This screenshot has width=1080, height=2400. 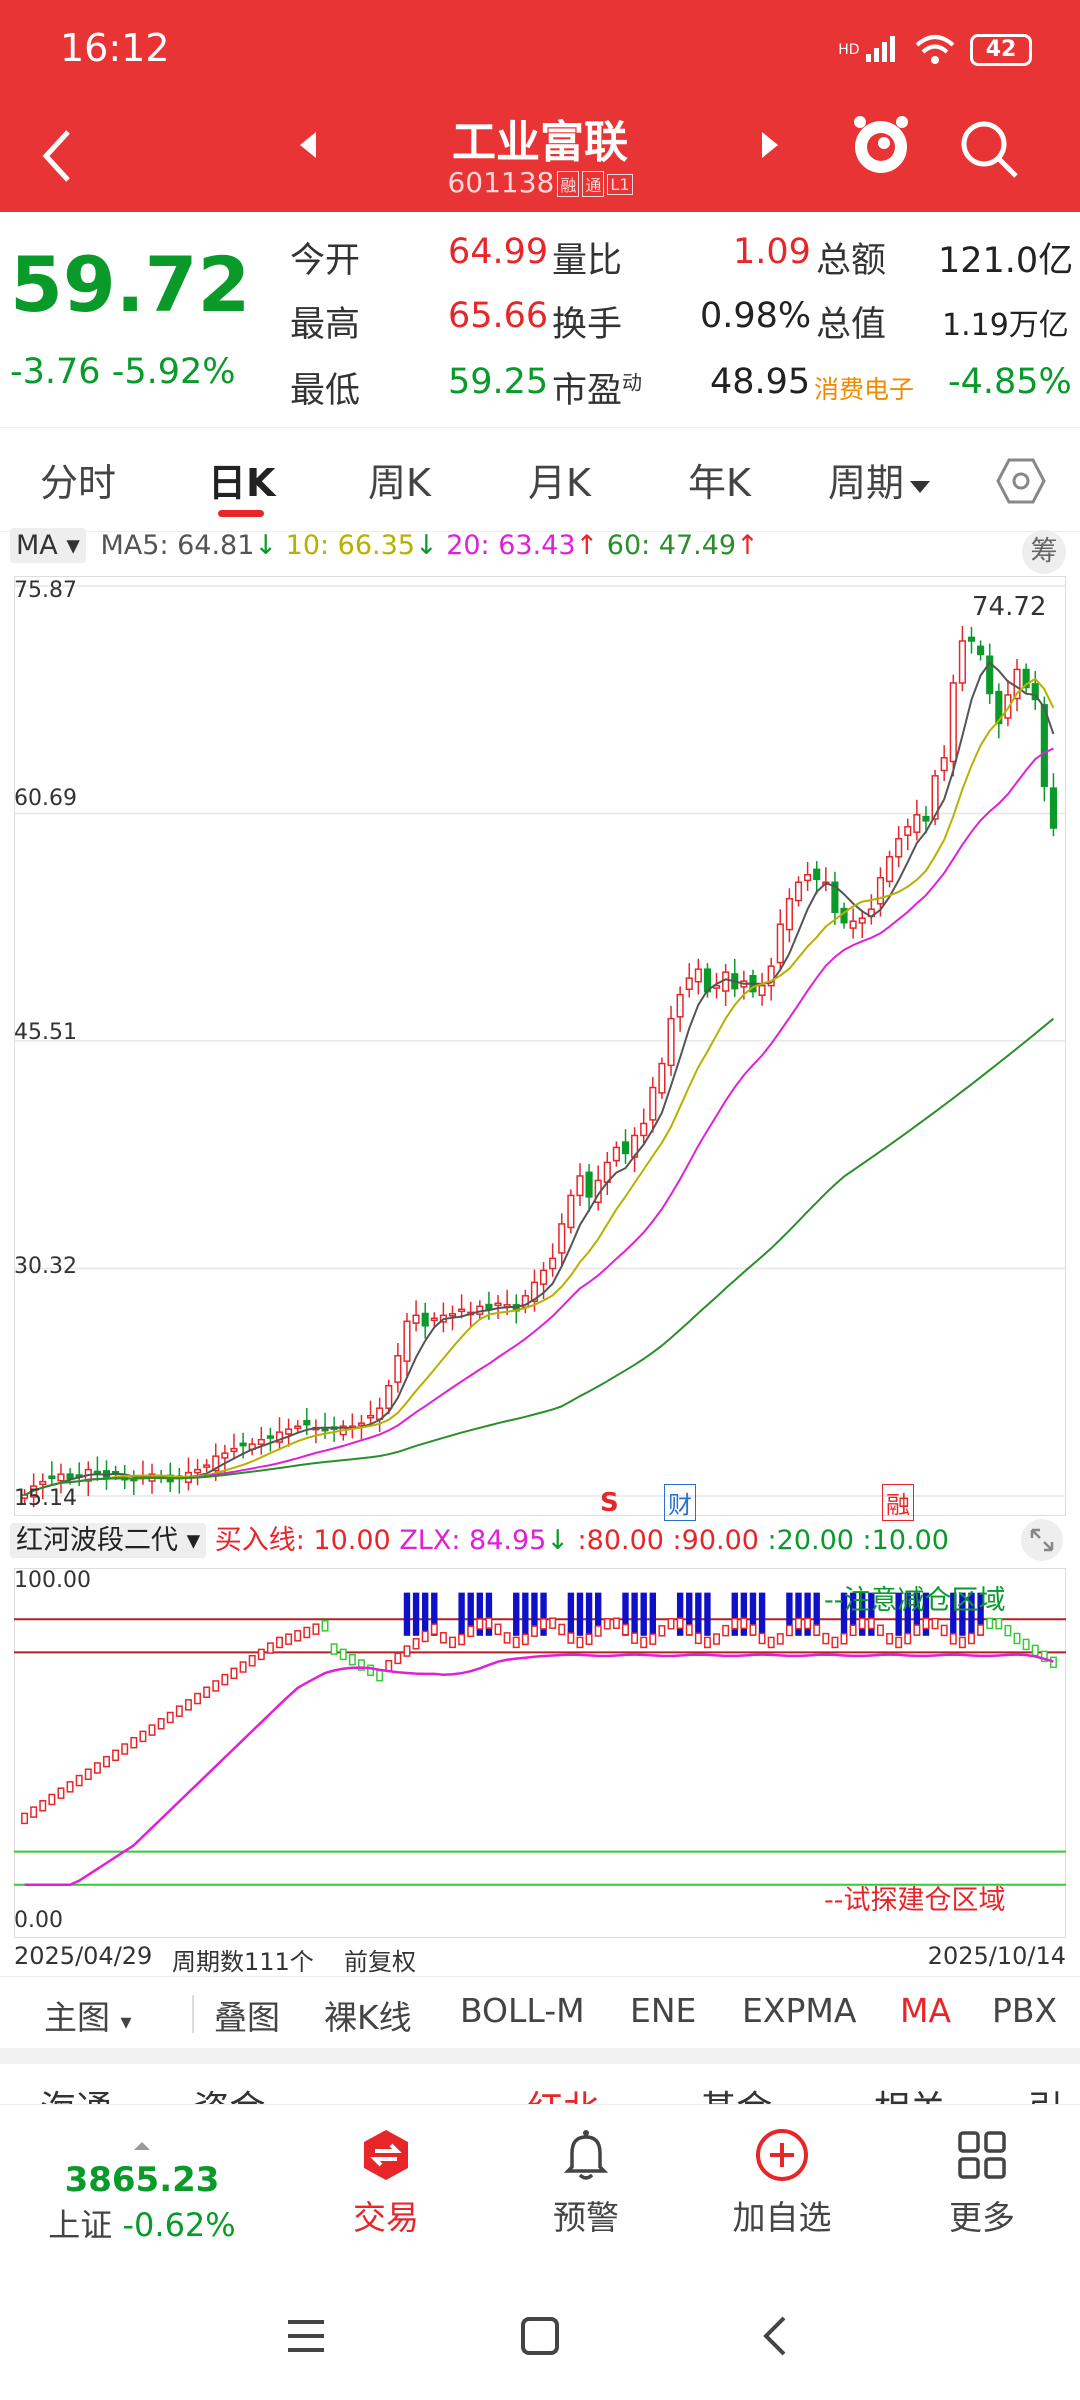 I want to click on peek-tab: 红北, so click(x=563, y=2096).